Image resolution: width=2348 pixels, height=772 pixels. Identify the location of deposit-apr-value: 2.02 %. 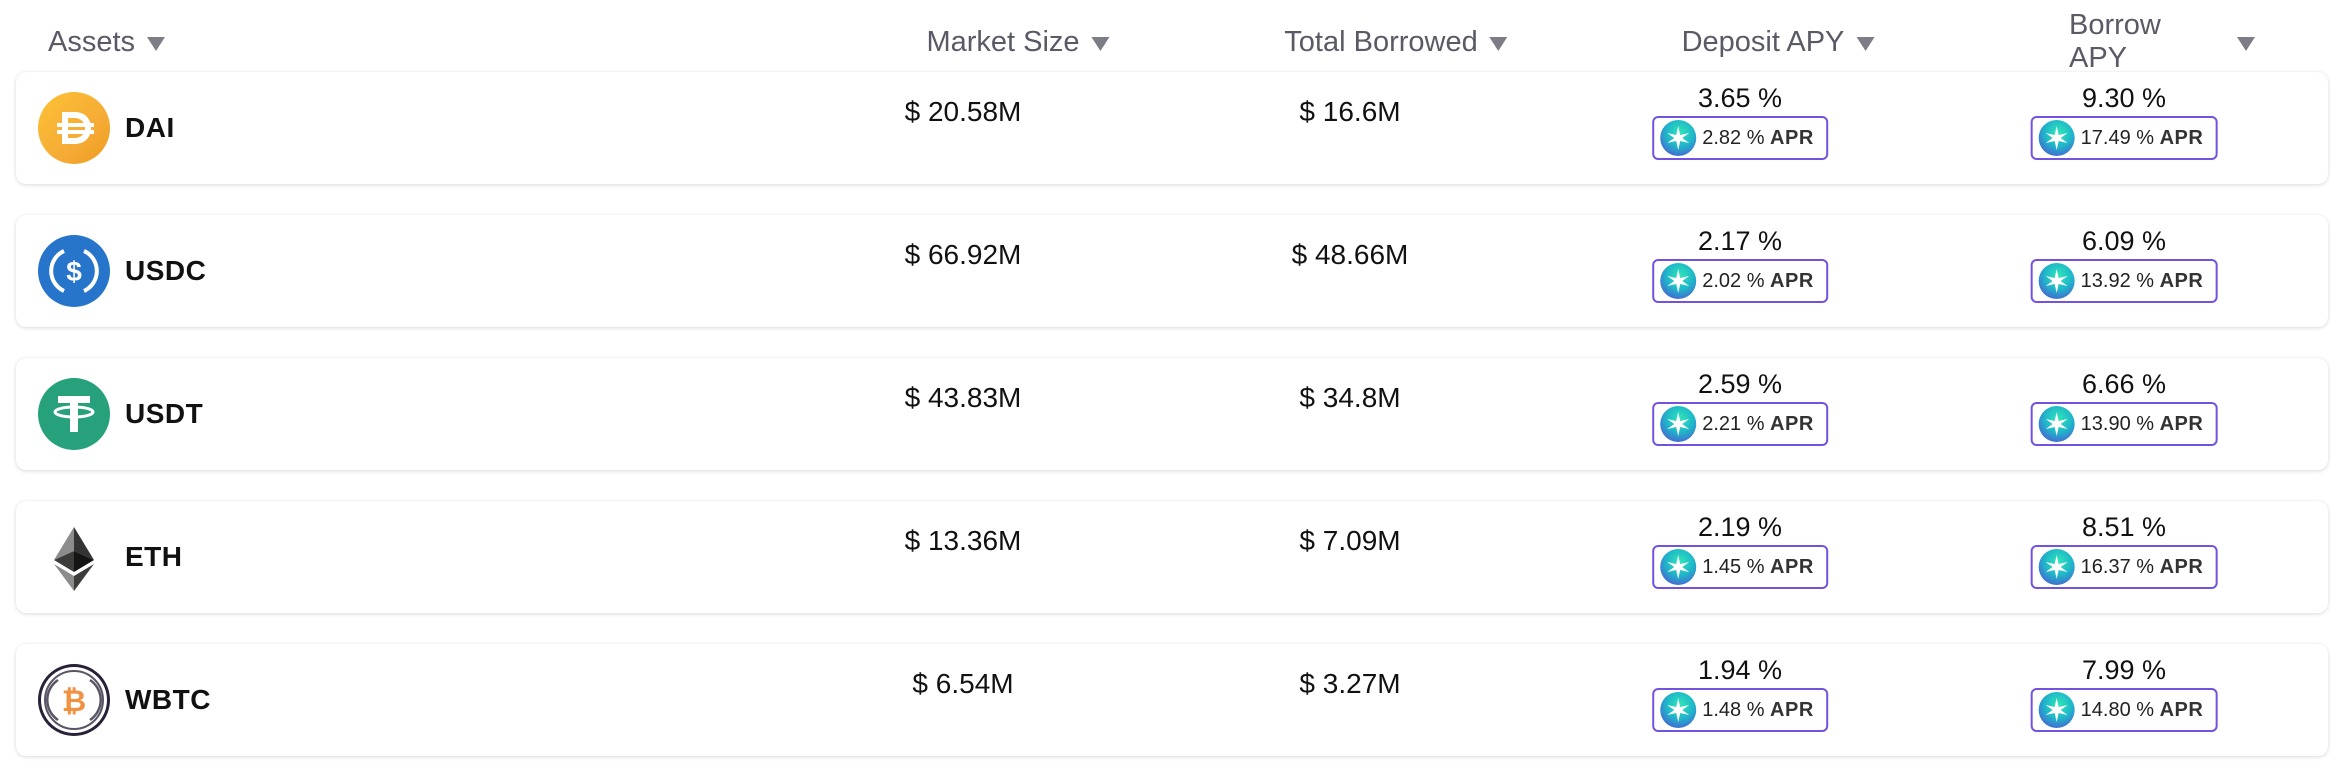
(1733, 280).